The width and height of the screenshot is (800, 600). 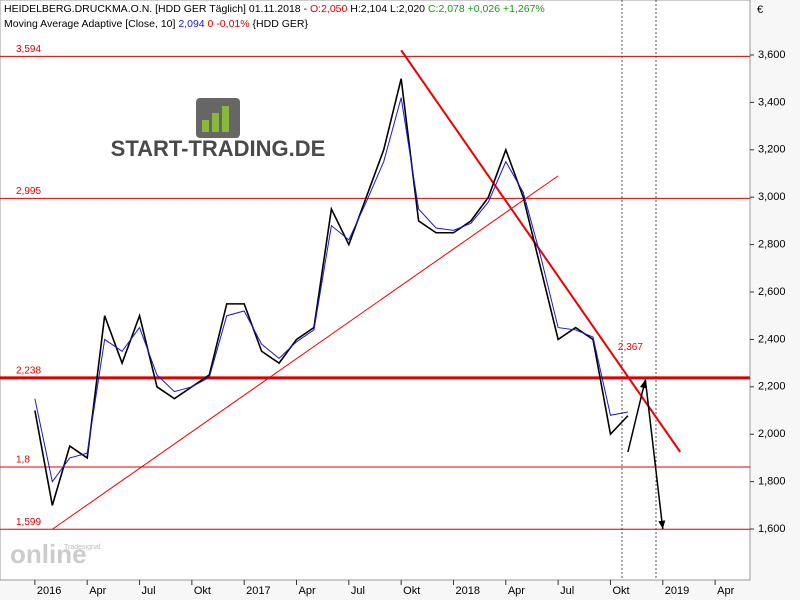 I want to click on annotation: 2,367, so click(x=630, y=347).